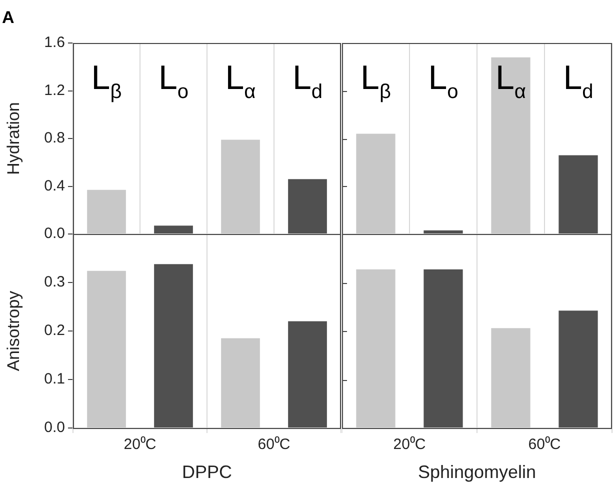 The width and height of the screenshot is (613, 488). What do you see at coordinates (207, 472) in the screenshot?
I see `x-axis-title: DPPC` at bounding box center [207, 472].